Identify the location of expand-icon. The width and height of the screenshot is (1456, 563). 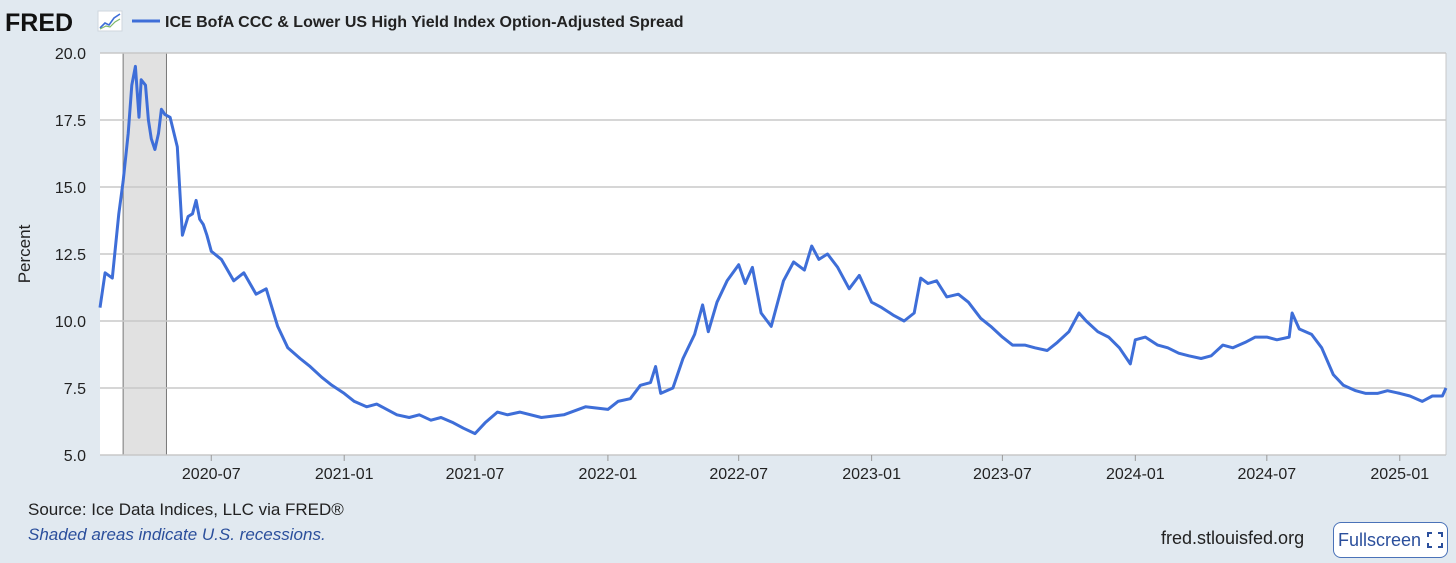
(1435, 540).